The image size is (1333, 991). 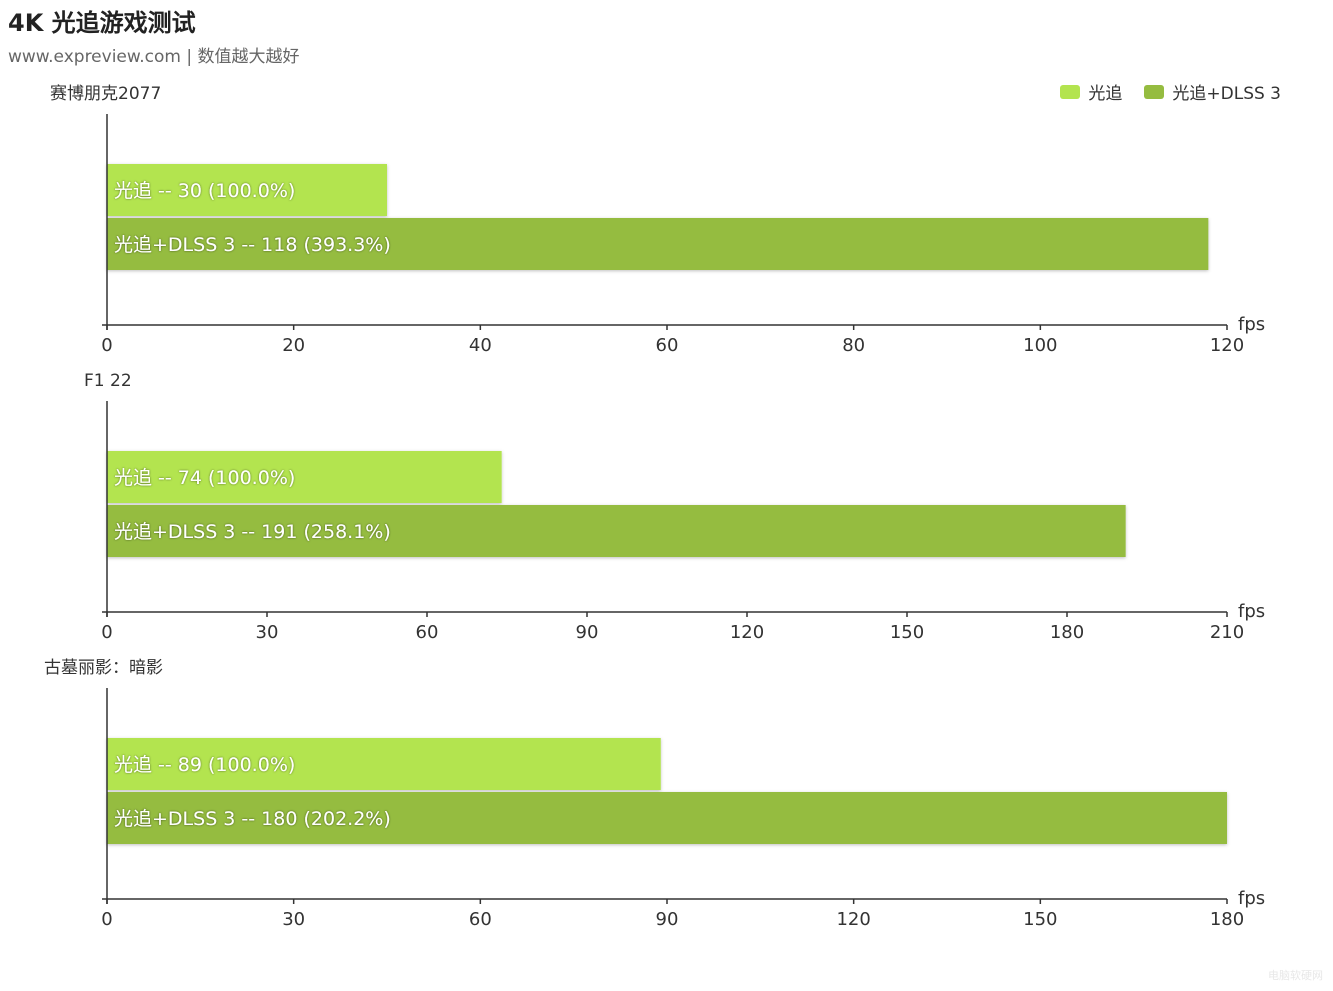 What do you see at coordinates (1227, 632) in the screenshot?
I see `x-tick-label: 210` at bounding box center [1227, 632].